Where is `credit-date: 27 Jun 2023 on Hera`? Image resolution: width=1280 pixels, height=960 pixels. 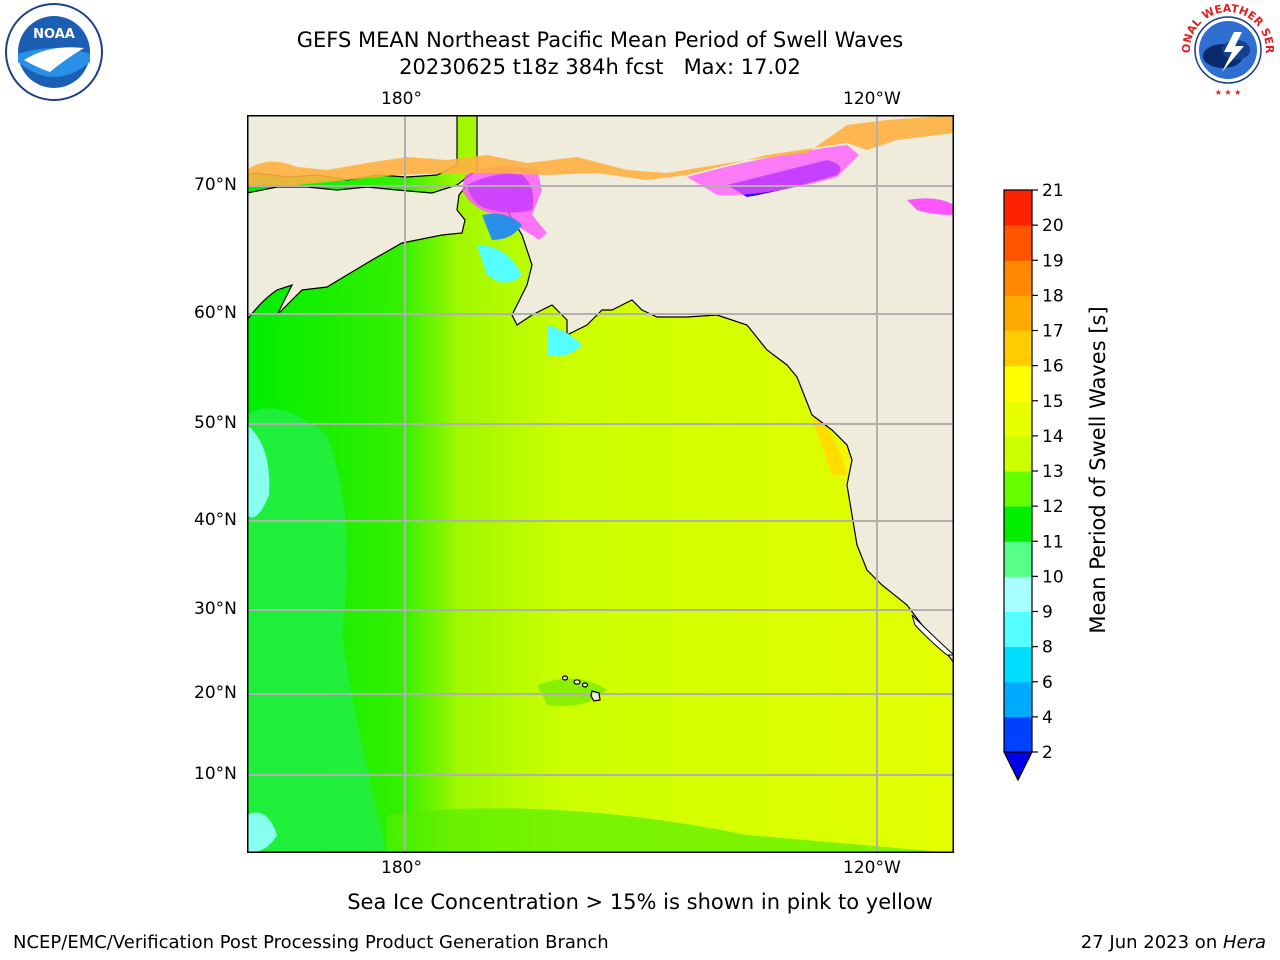 credit-date: 27 Jun 2023 on Hera is located at coordinates (1173, 942).